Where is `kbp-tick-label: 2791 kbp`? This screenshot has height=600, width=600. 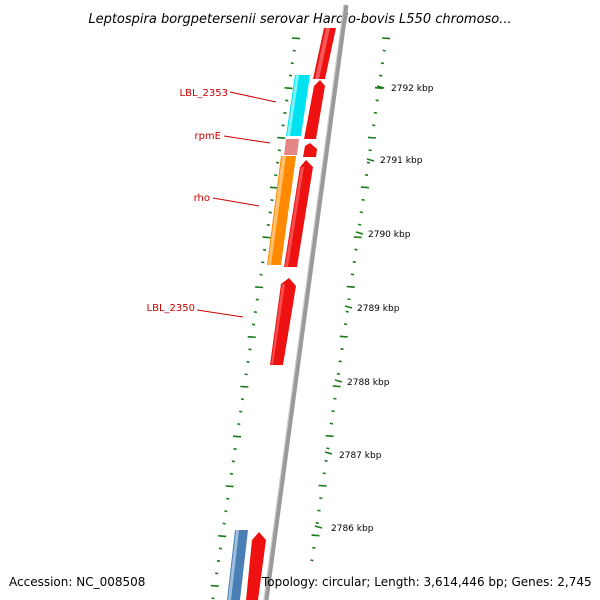 kbp-tick-label: 2791 kbp is located at coordinates (401, 161).